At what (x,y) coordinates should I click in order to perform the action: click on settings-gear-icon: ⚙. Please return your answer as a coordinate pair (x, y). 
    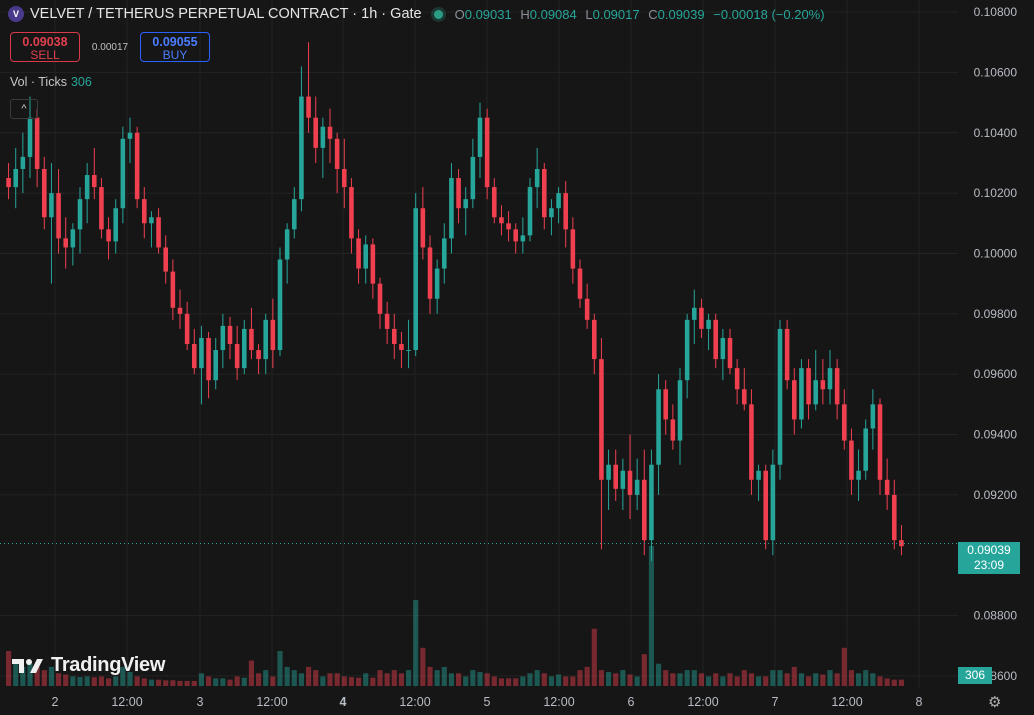
    Looking at the image, I should click on (995, 702).